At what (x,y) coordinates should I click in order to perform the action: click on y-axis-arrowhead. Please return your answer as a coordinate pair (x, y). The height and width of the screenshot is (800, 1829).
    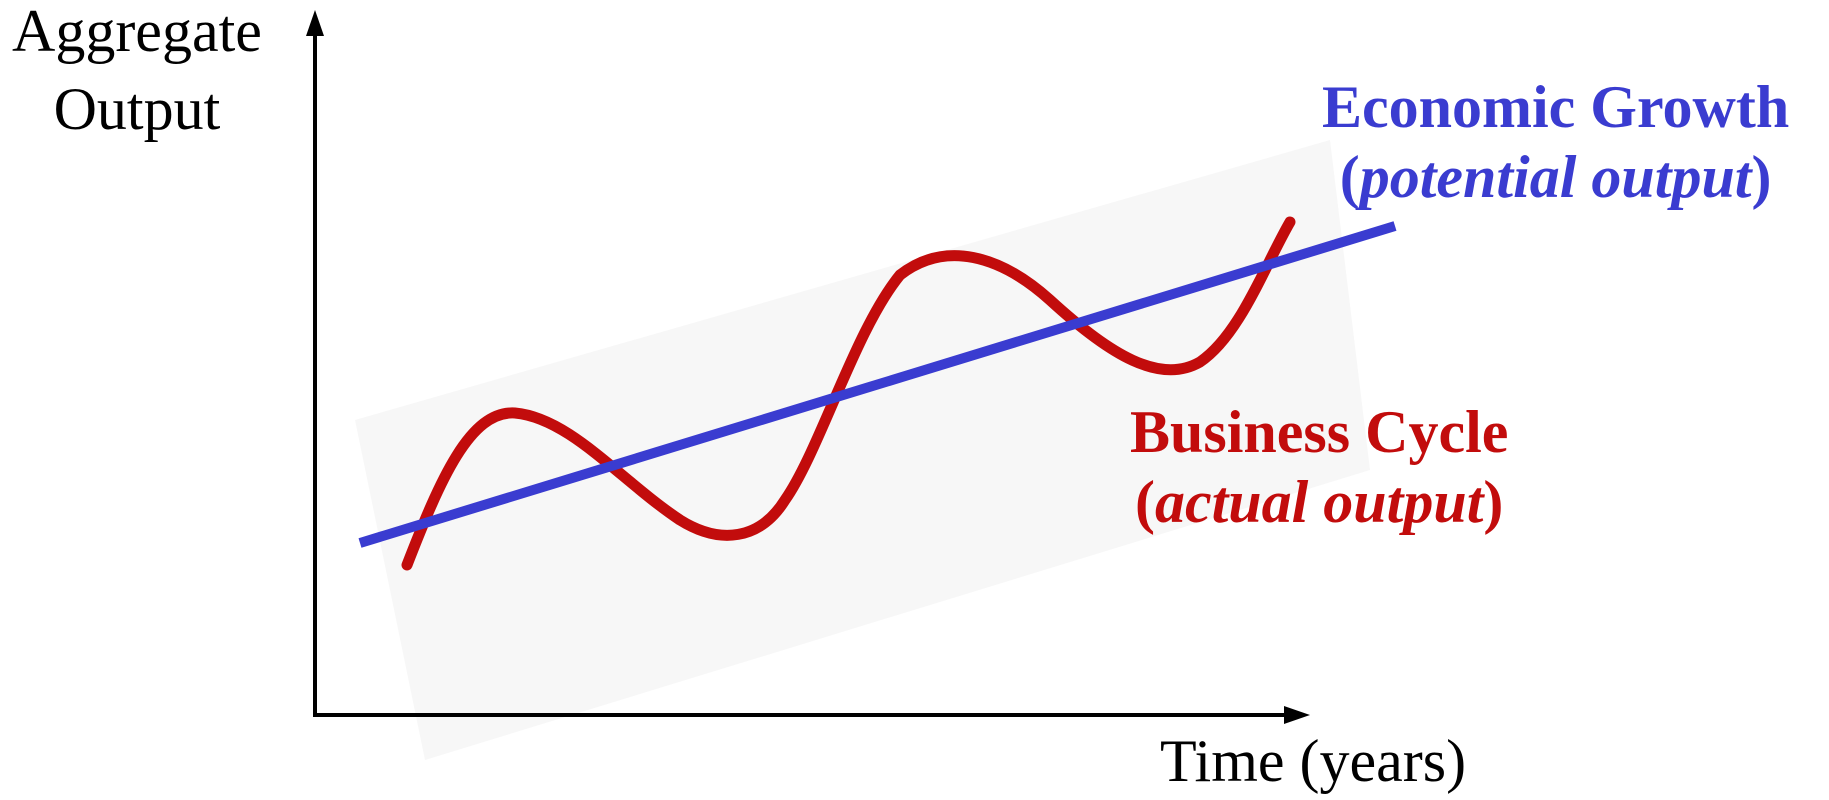
    Looking at the image, I should click on (315, 23).